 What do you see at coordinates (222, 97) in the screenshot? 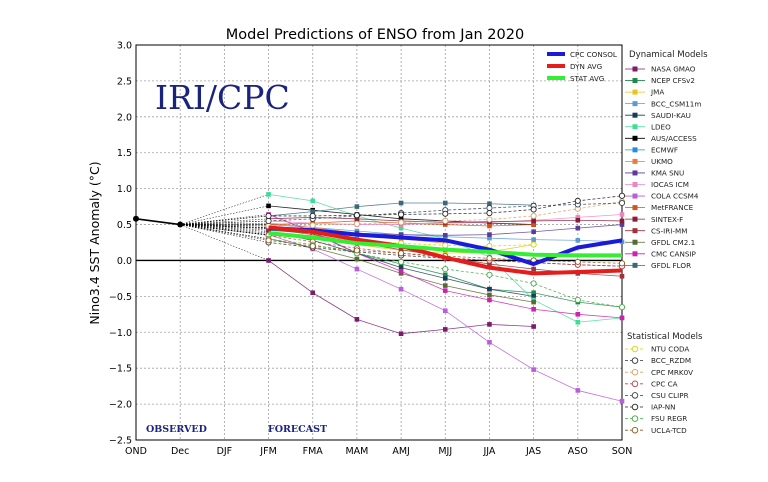
I see `watermark-iri-cpc: IRI/CPC` at bounding box center [222, 97].